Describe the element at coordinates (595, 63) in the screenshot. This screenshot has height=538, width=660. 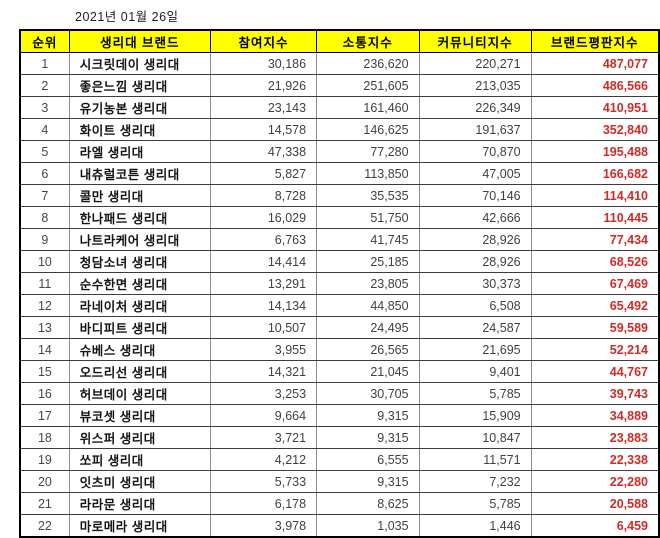
I see `reputation-cell: 487,077` at that location.